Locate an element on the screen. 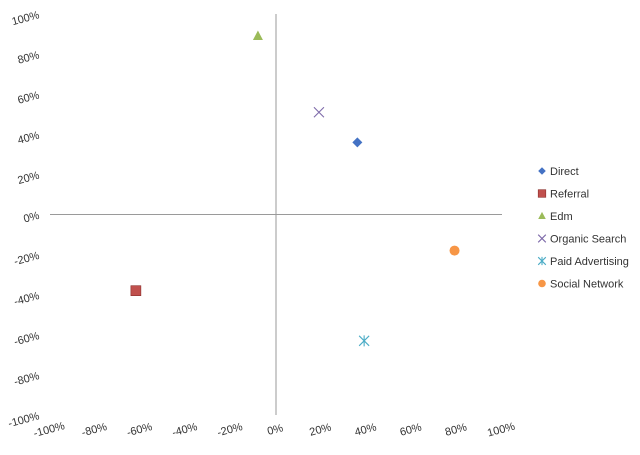  y-tick-label: 80% is located at coordinates (28, 57).